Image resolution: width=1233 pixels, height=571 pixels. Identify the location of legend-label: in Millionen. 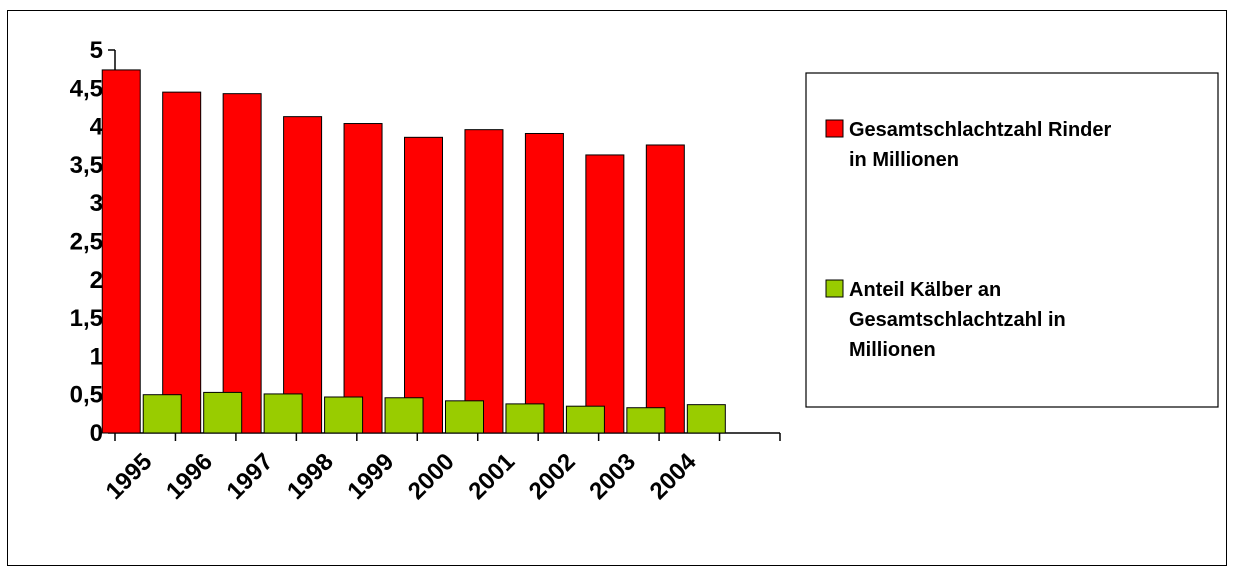
(904, 160).